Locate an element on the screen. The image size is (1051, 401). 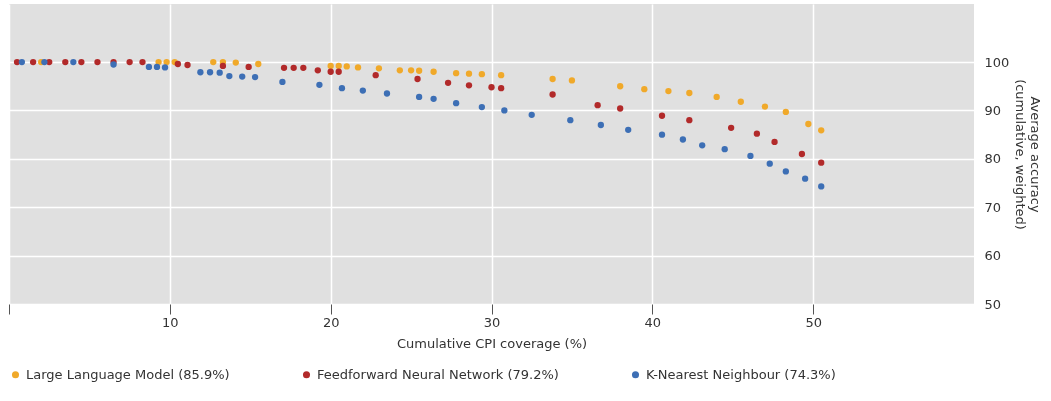
y-tick-label: 50 is located at coordinates (993, 304).